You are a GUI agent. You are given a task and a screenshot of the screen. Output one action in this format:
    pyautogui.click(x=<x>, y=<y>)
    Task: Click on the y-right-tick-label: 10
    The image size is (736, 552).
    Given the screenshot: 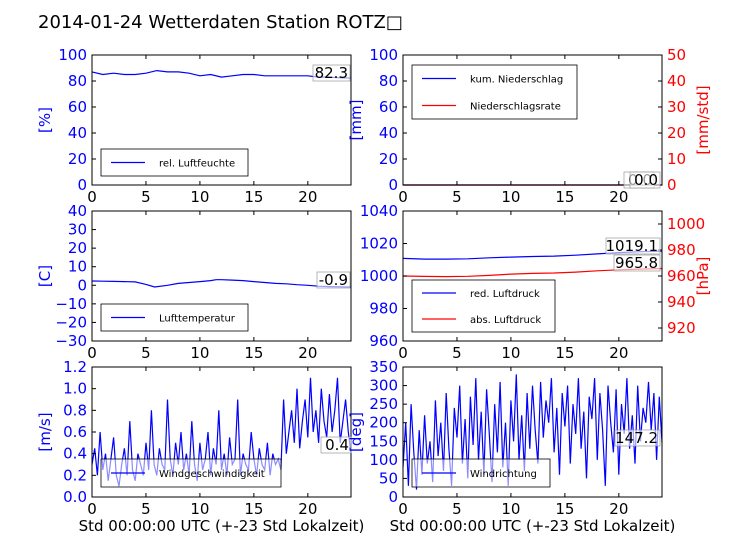 What is the action you would take?
    pyautogui.click(x=676, y=159)
    